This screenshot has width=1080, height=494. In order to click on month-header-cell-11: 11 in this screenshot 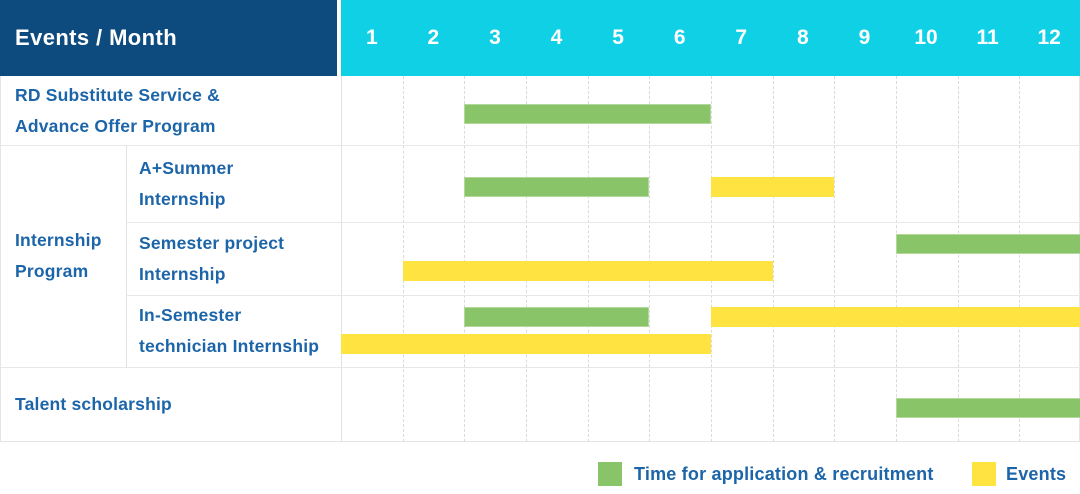, I will do `click(987, 37)`.